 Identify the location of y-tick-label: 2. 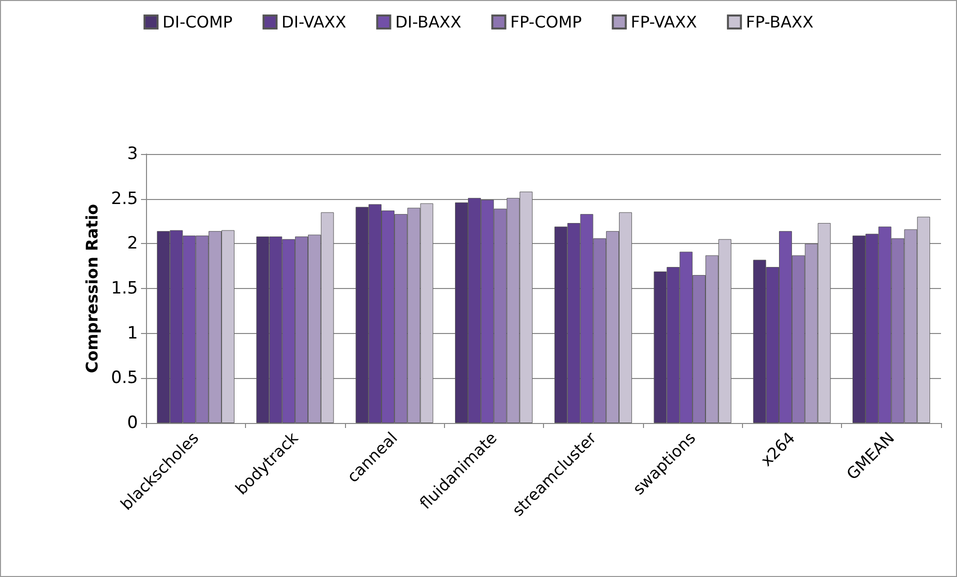
(132, 244).